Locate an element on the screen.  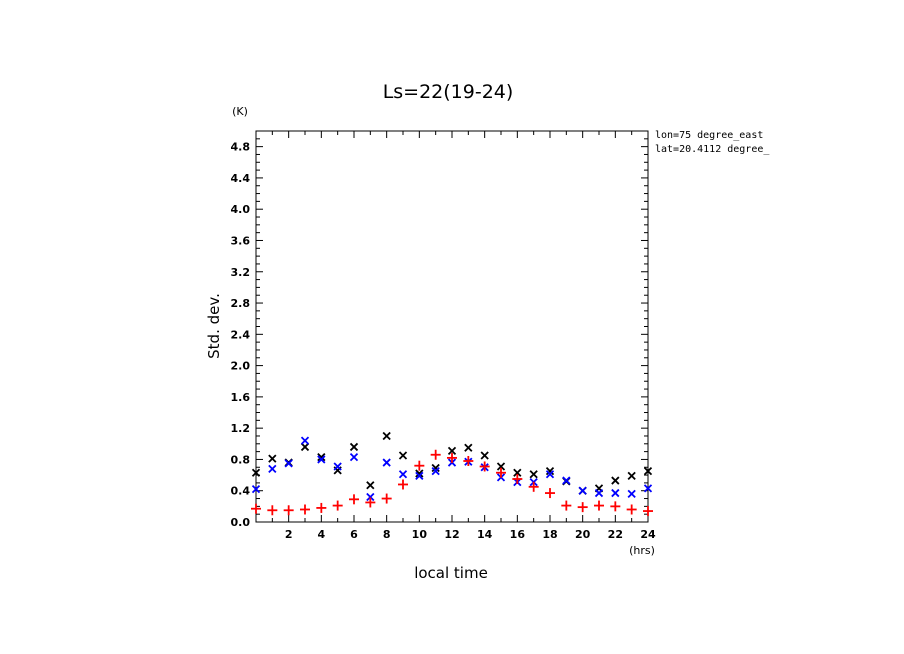
x-tick-label: 20 is located at coordinates (583, 534).